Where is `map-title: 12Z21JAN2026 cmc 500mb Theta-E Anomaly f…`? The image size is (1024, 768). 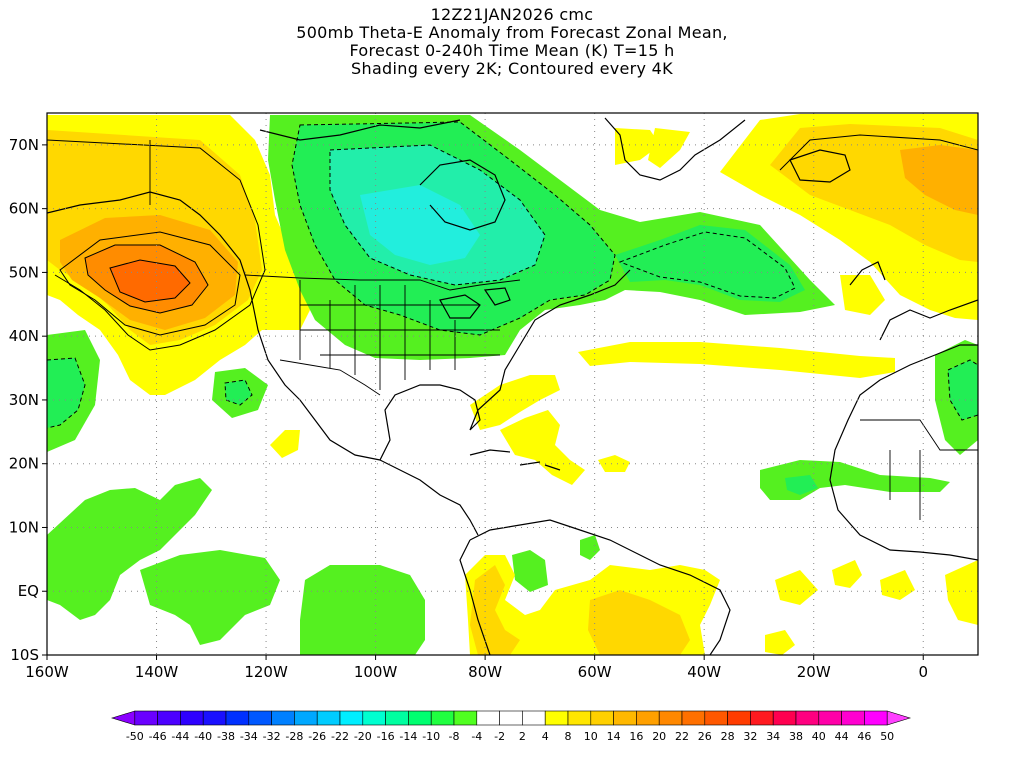 map-title: 12Z21JAN2026 cmc 500mb Theta-E Anomaly f… is located at coordinates (512, 42).